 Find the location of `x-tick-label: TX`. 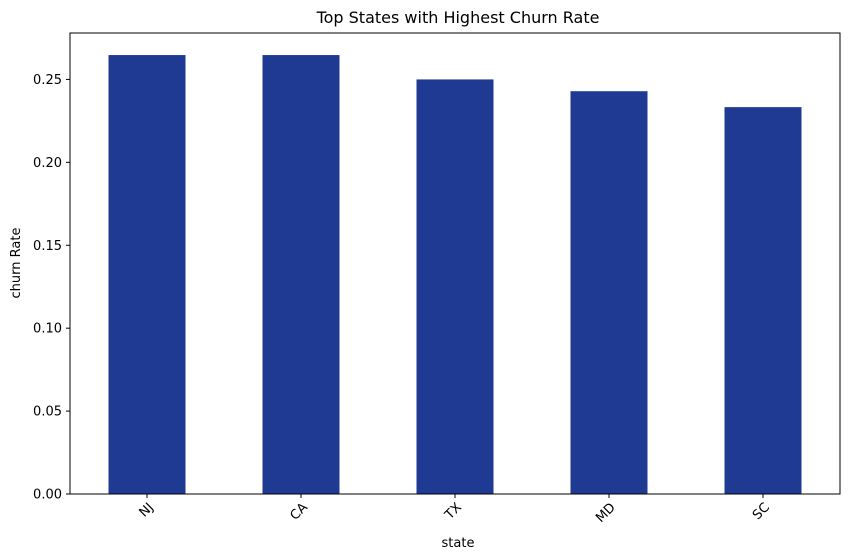

x-tick-label: TX is located at coordinates (453, 511).